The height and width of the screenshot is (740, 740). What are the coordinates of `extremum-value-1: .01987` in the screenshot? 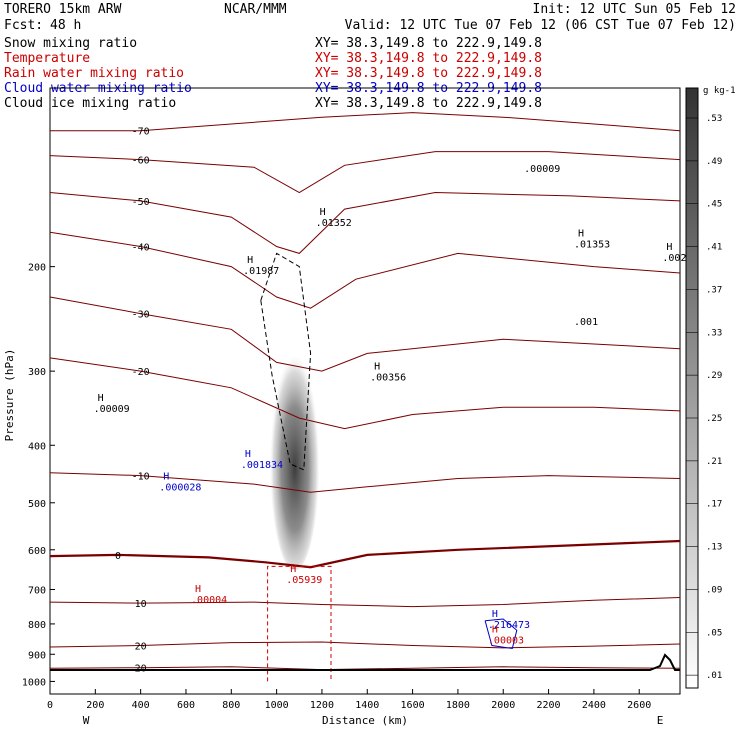 It's located at (261, 271).